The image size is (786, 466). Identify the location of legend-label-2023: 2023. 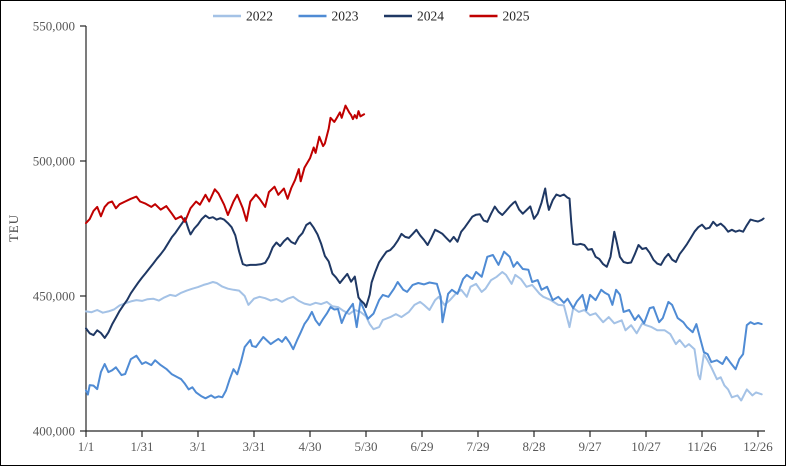
(345, 16).